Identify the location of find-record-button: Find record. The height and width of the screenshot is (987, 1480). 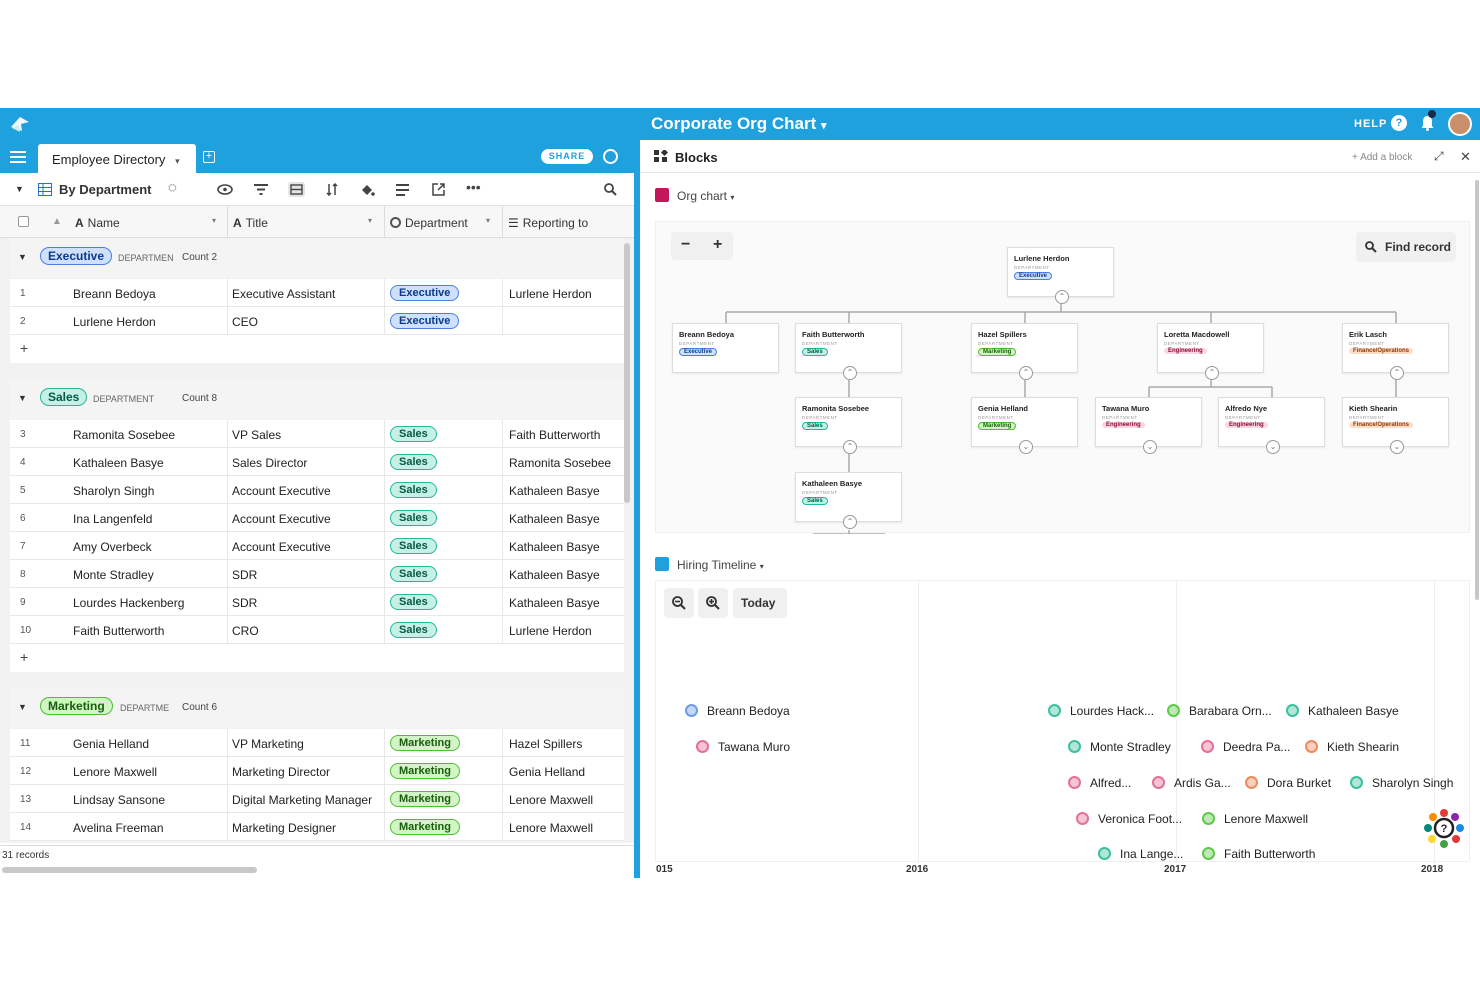
(1406, 247).